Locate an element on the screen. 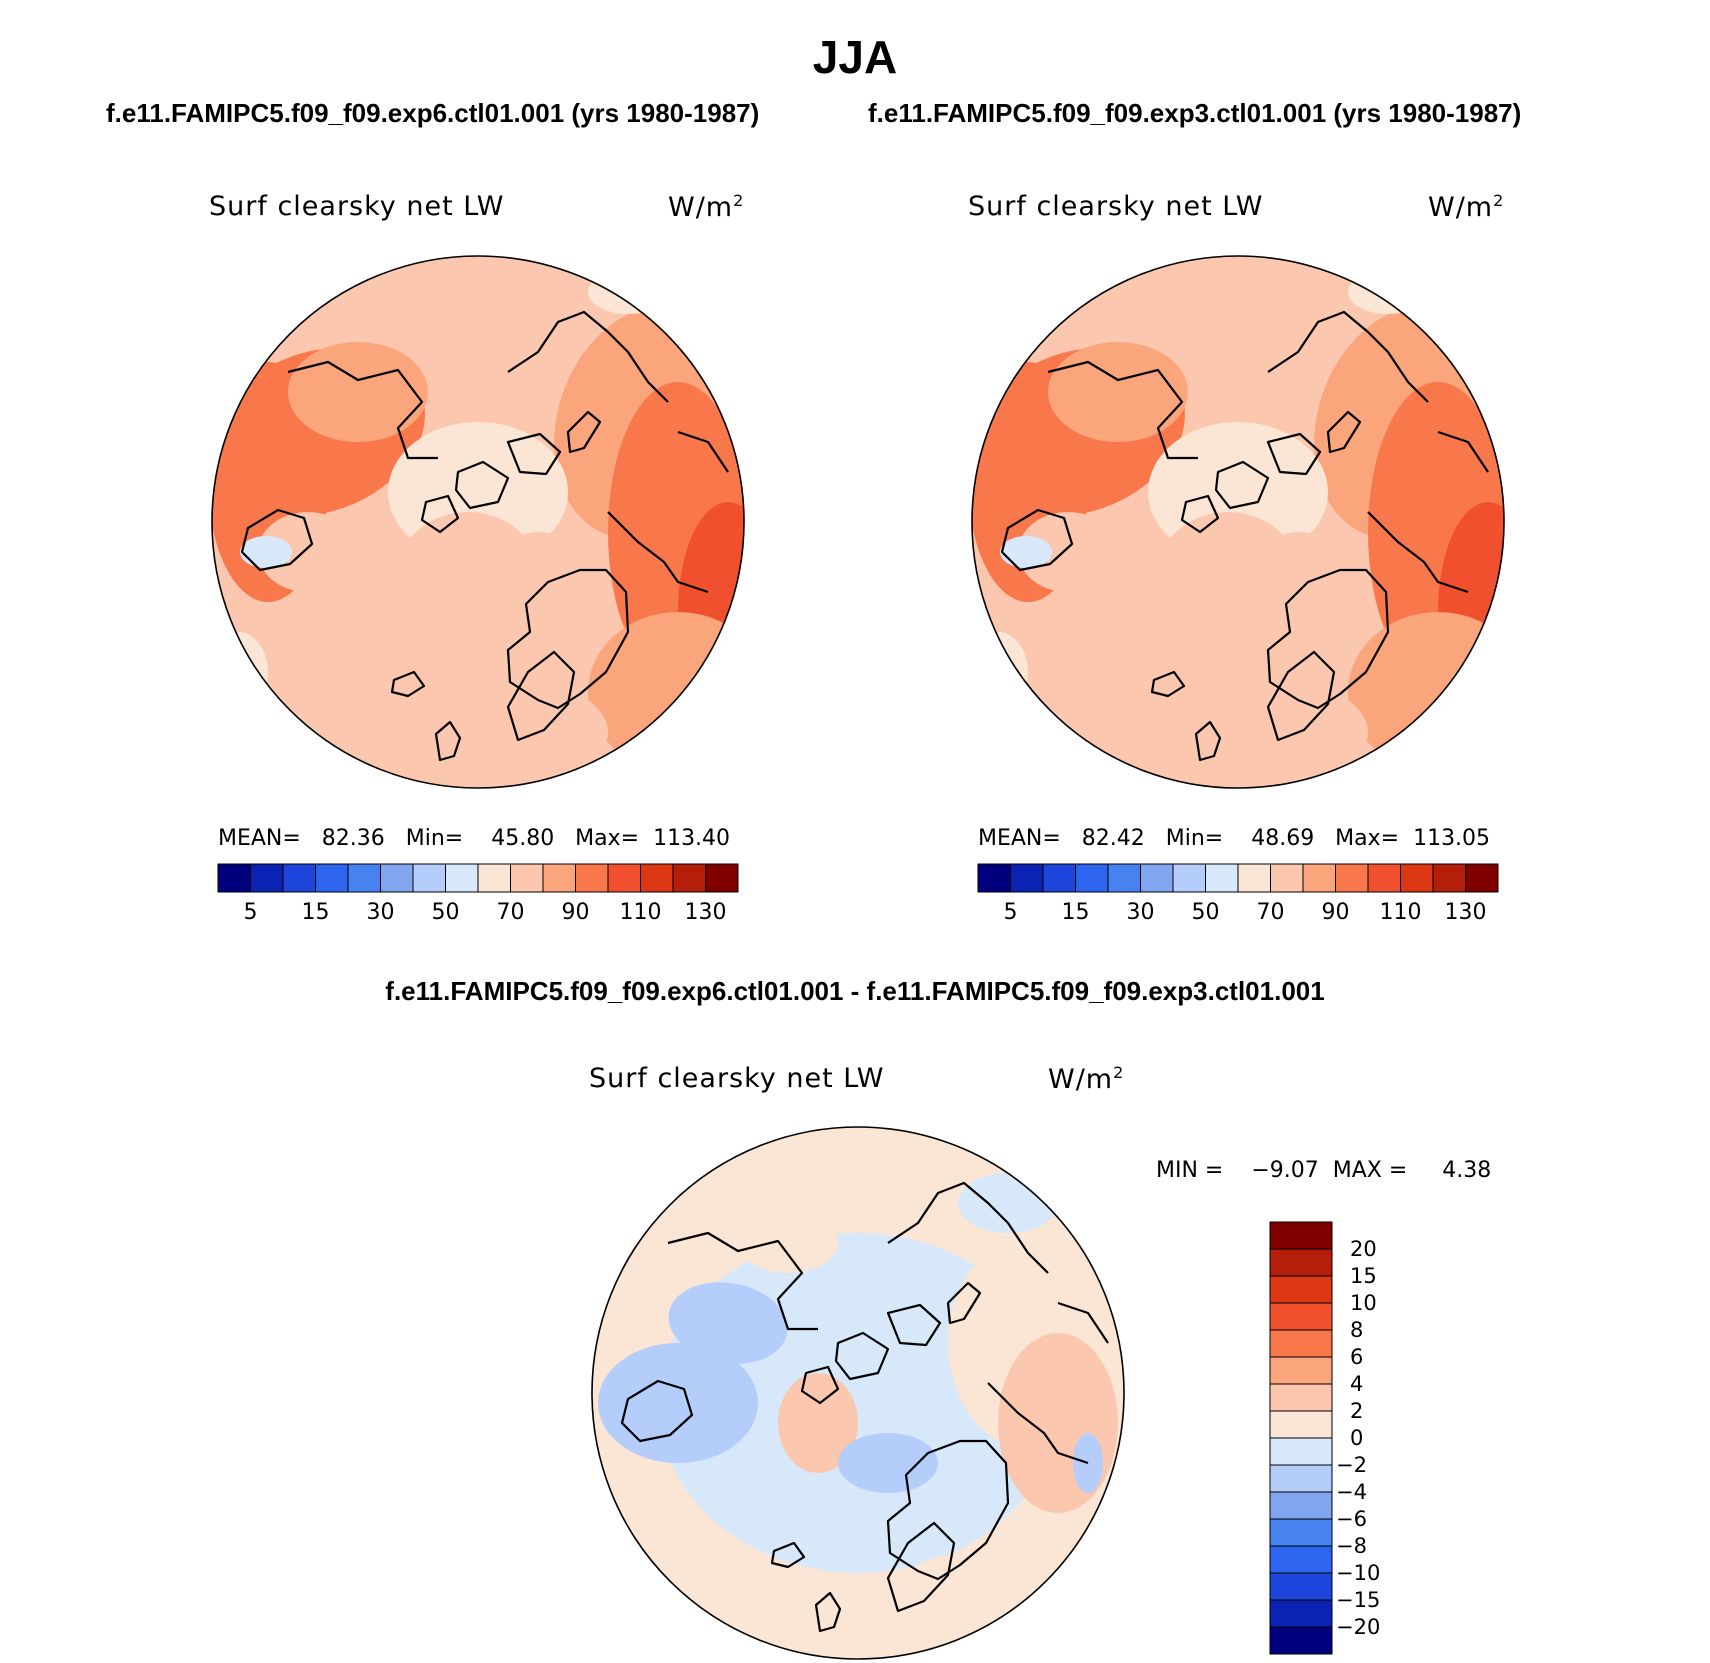  colorbar-tick-label: −2 is located at coordinates (1351, 1465).